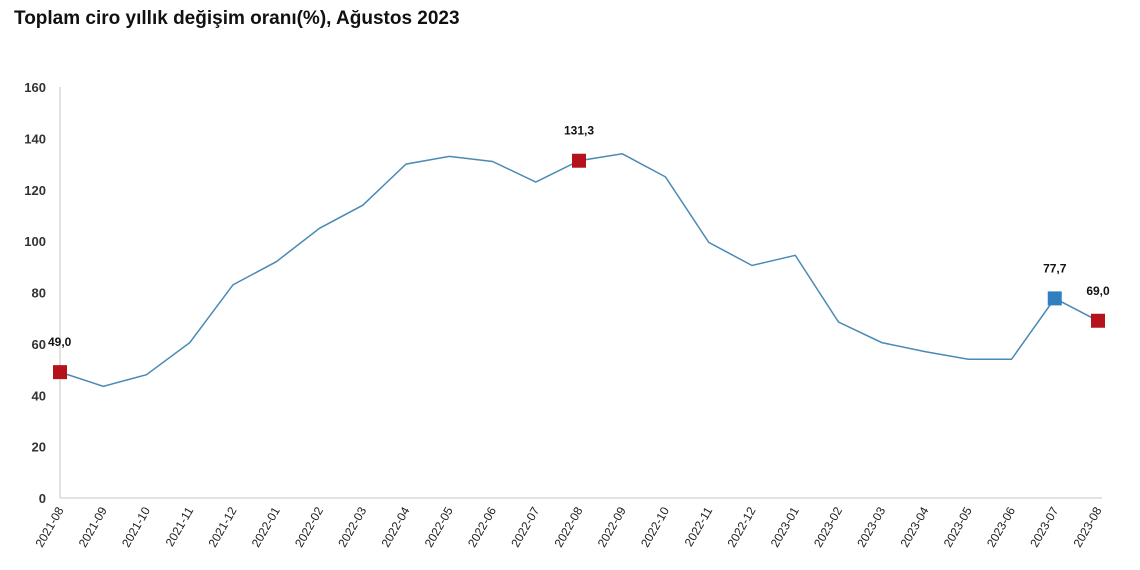  I want to click on x-tick-label: 2023-01, so click(785, 526).